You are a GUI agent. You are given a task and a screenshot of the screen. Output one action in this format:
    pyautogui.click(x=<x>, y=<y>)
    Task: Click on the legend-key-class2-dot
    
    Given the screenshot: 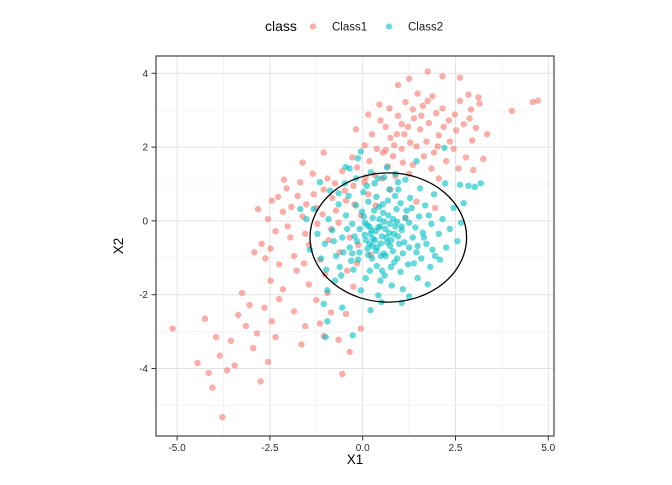 What is the action you would take?
    pyautogui.click(x=389, y=26)
    